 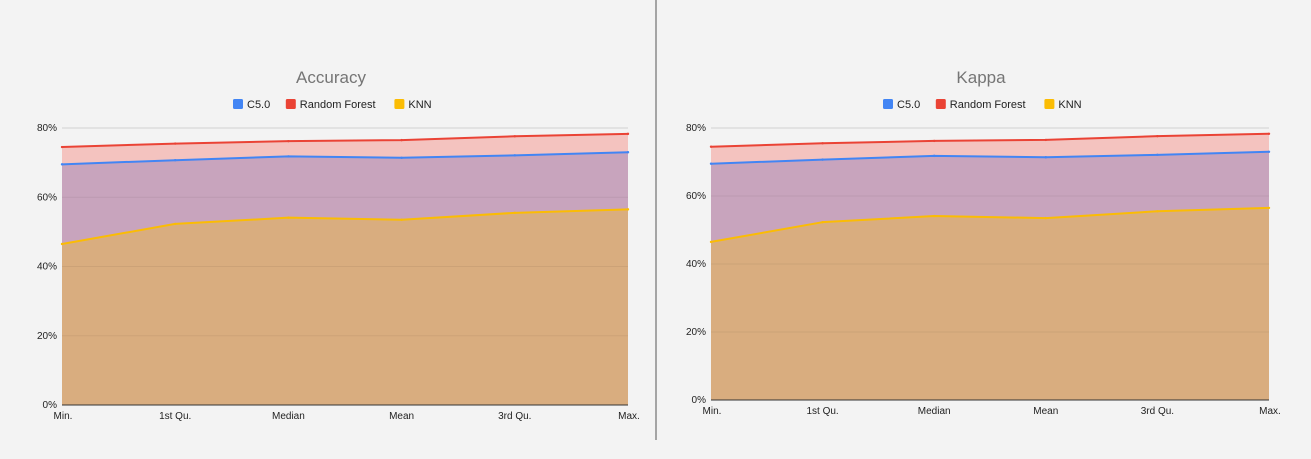 I want to click on chart-title: Accuracy, so click(x=331, y=77).